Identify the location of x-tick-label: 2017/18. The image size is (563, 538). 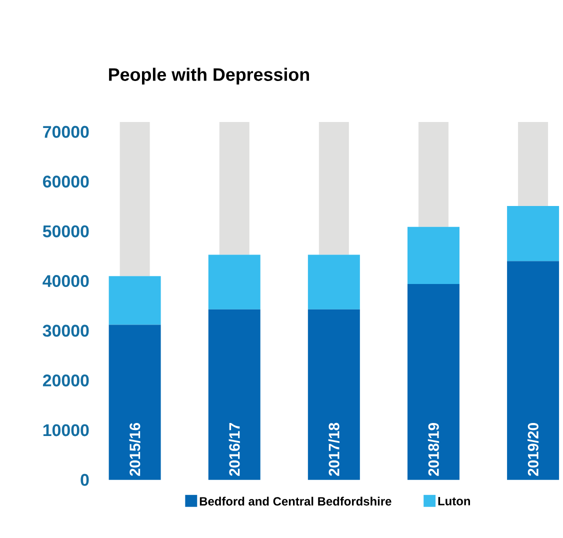
(334, 449).